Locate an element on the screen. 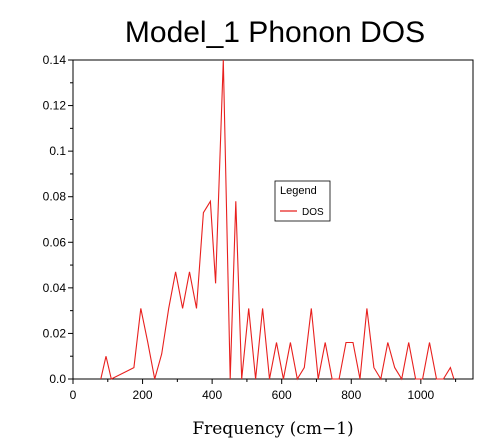 Image resolution: width=499 pixels, height=445 pixels. x-tick-label: 200 is located at coordinates (143, 395).